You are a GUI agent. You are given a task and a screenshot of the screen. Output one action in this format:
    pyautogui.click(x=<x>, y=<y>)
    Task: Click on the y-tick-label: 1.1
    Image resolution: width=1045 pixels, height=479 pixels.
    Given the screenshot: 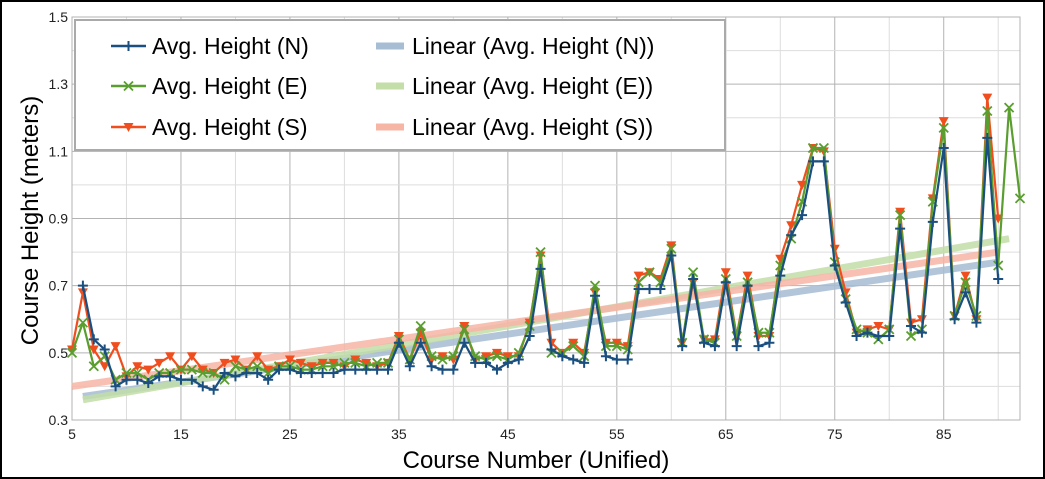 What is the action you would take?
    pyautogui.click(x=59, y=151)
    